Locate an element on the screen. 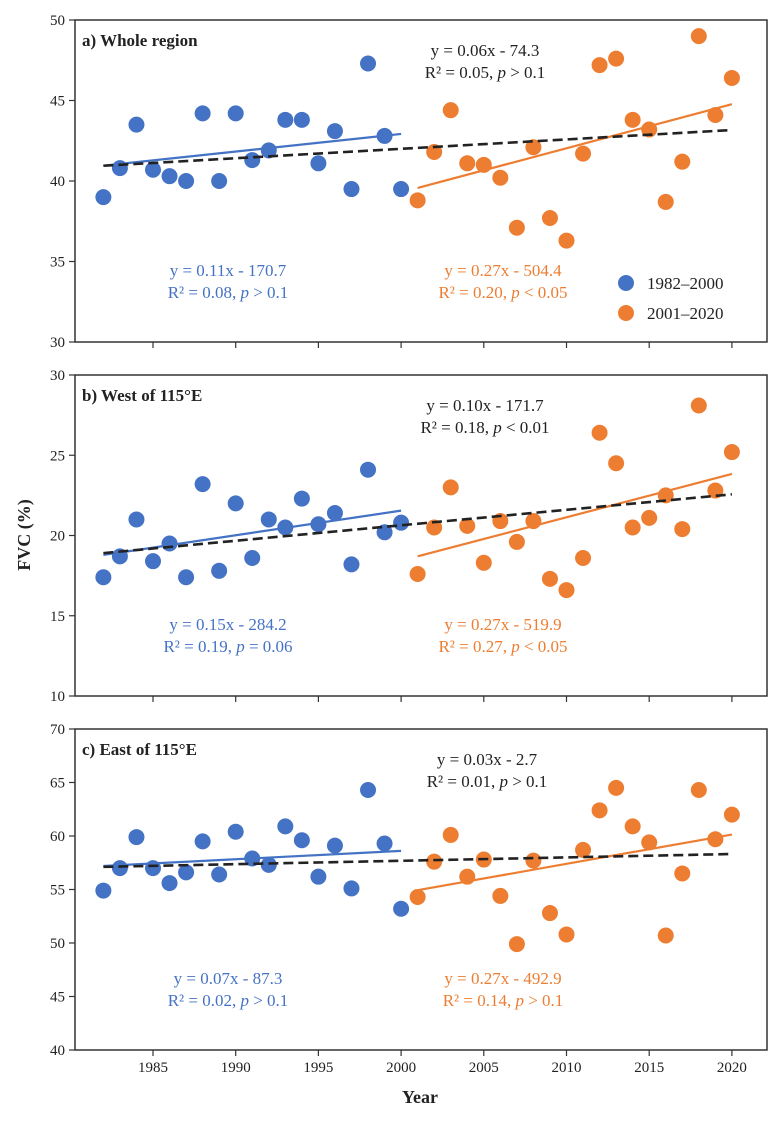 The height and width of the screenshot is (1122, 779). r2-period2: R² = 0.20, p < 0.05 is located at coordinates (502, 292).